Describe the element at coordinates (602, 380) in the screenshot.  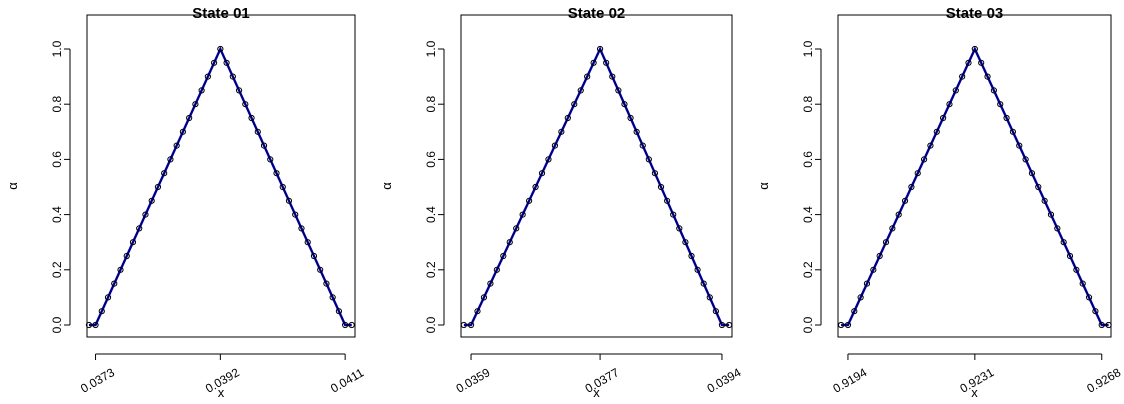
I see `x-tick-label: 0.0377` at that location.